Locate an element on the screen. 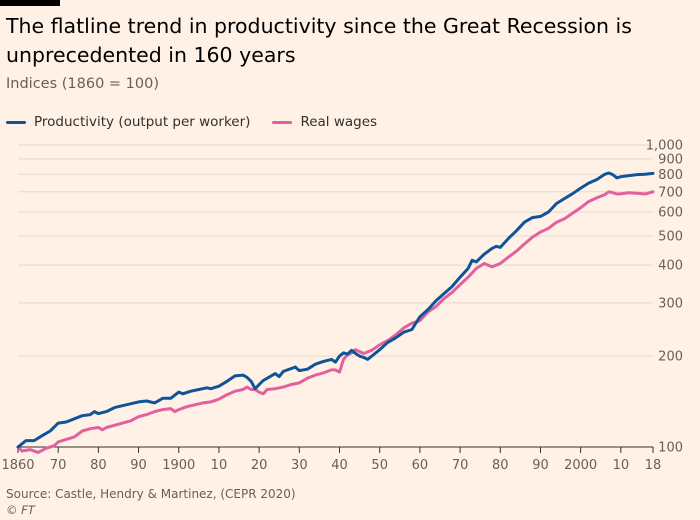 The width and height of the screenshot is (700, 520). y-tick-label: 900 is located at coordinates (670, 159).